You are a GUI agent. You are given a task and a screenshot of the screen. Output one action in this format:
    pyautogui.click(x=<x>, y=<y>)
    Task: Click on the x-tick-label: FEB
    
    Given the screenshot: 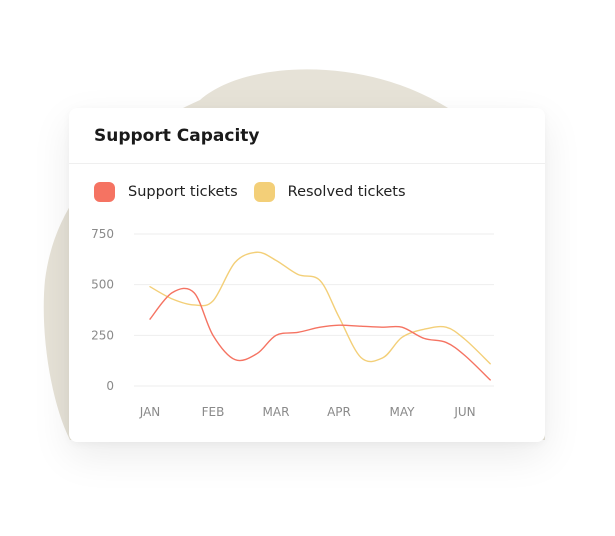 What is the action you would take?
    pyautogui.click(x=213, y=412)
    